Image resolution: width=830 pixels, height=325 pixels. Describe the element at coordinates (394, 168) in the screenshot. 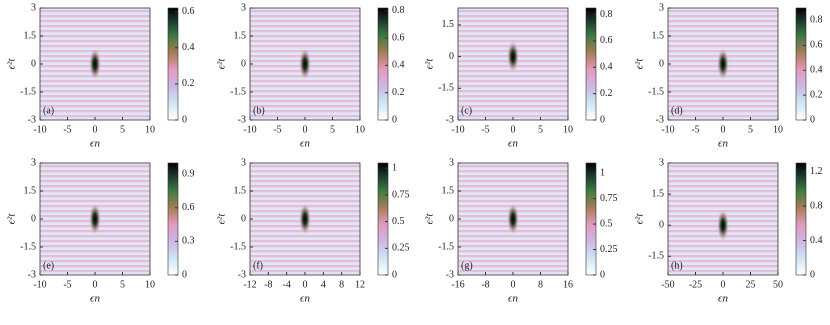

I see `colorbar-tick-label: 1` at that location.